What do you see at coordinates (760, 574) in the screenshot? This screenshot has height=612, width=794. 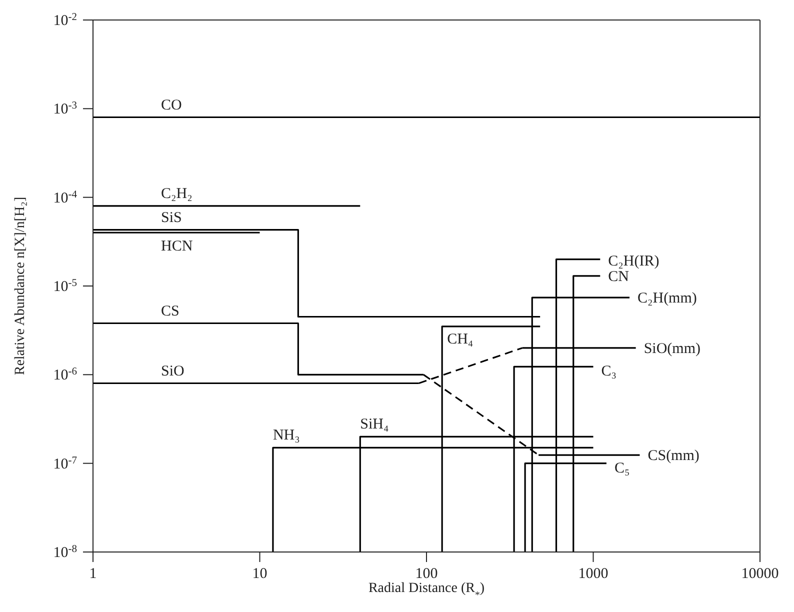 I see `x-tick-label: 10000` at bounding box center [760, 574].